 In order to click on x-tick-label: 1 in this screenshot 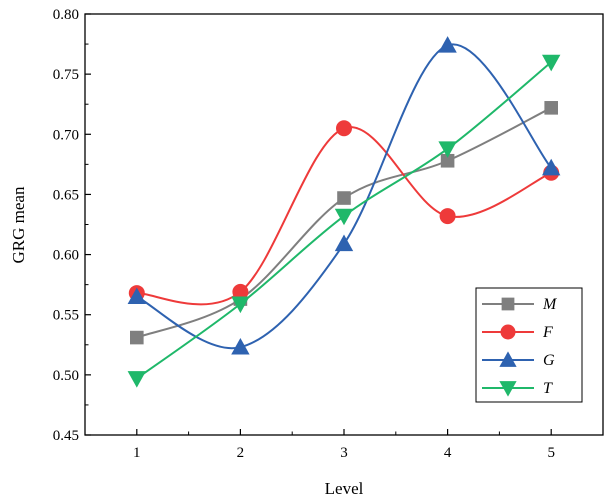, I will do `click(137, 453)`.